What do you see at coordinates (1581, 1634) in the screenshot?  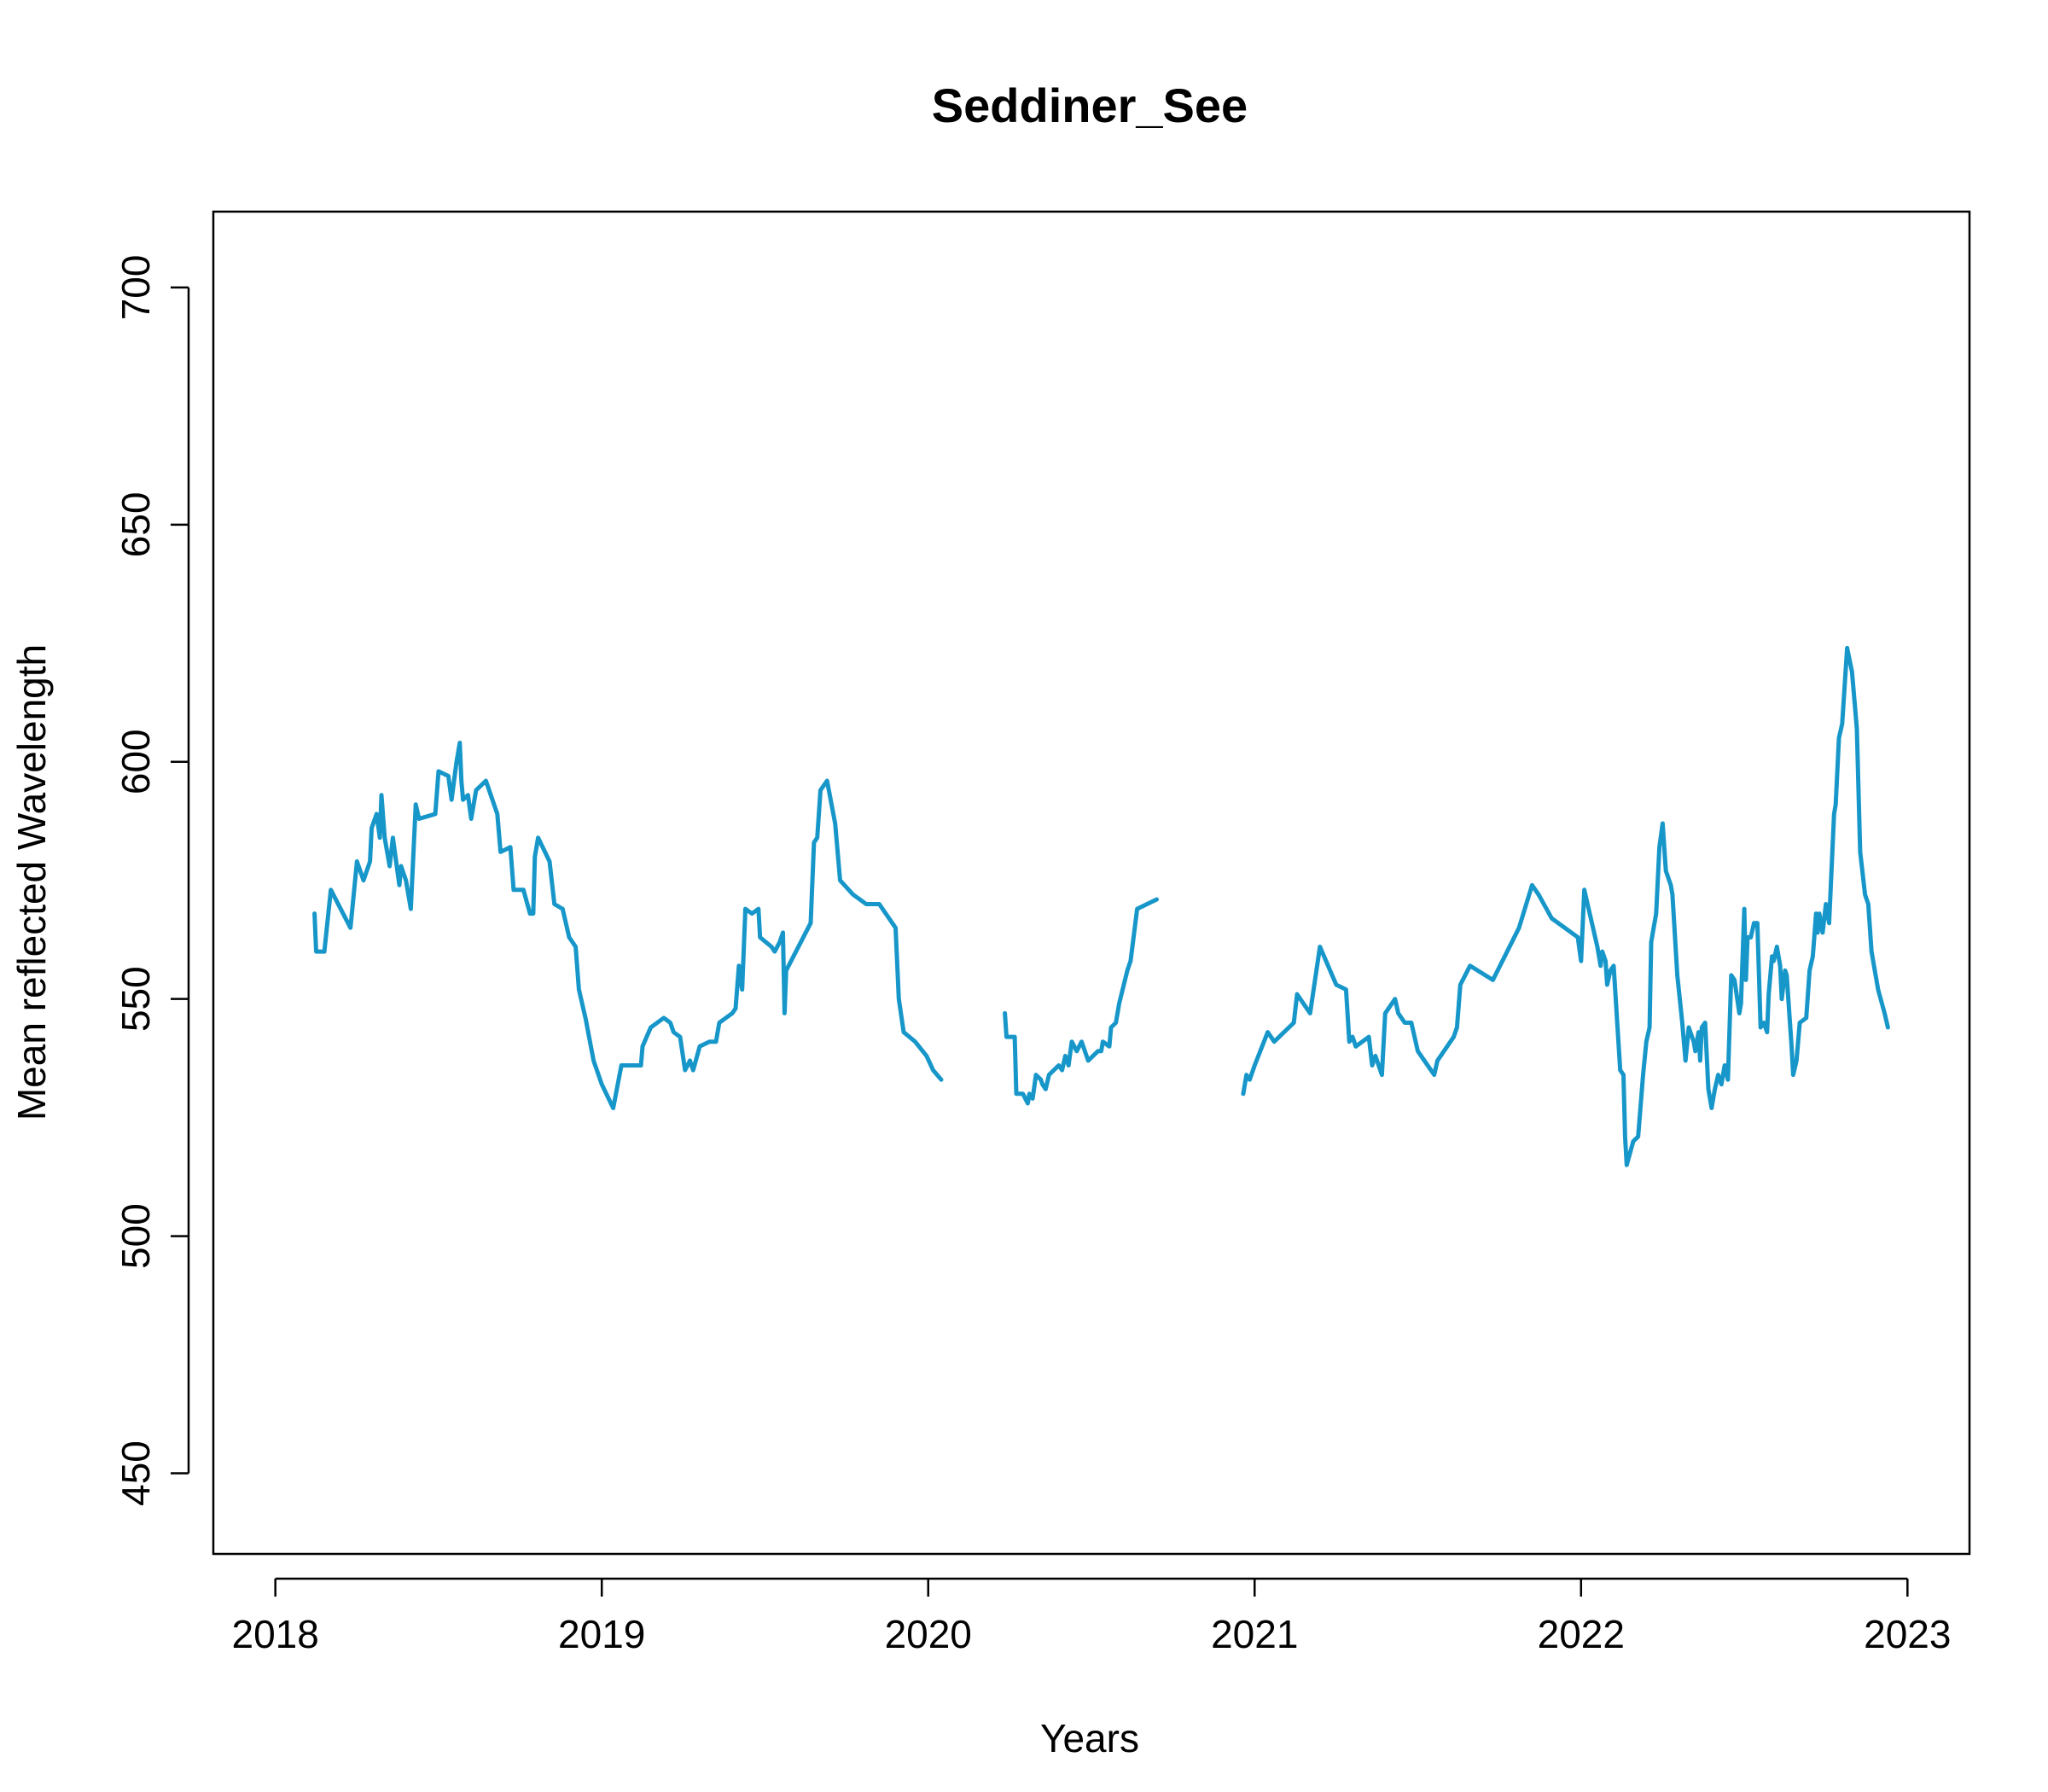 I see `x-tick-label: 2022` at bounding box center [1581, 1634].